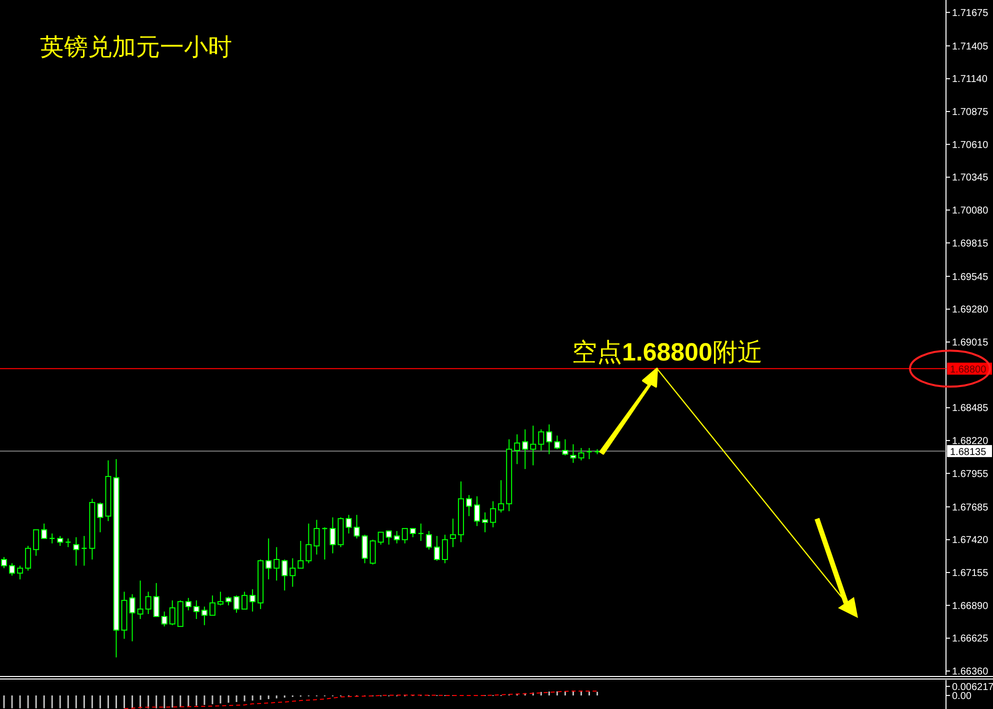 The height and width of the screenshot is (709, 993). Describe the element at coordinates (970, 310) in the screenshot. I see `y-tick-label: 1.69280` at that location.